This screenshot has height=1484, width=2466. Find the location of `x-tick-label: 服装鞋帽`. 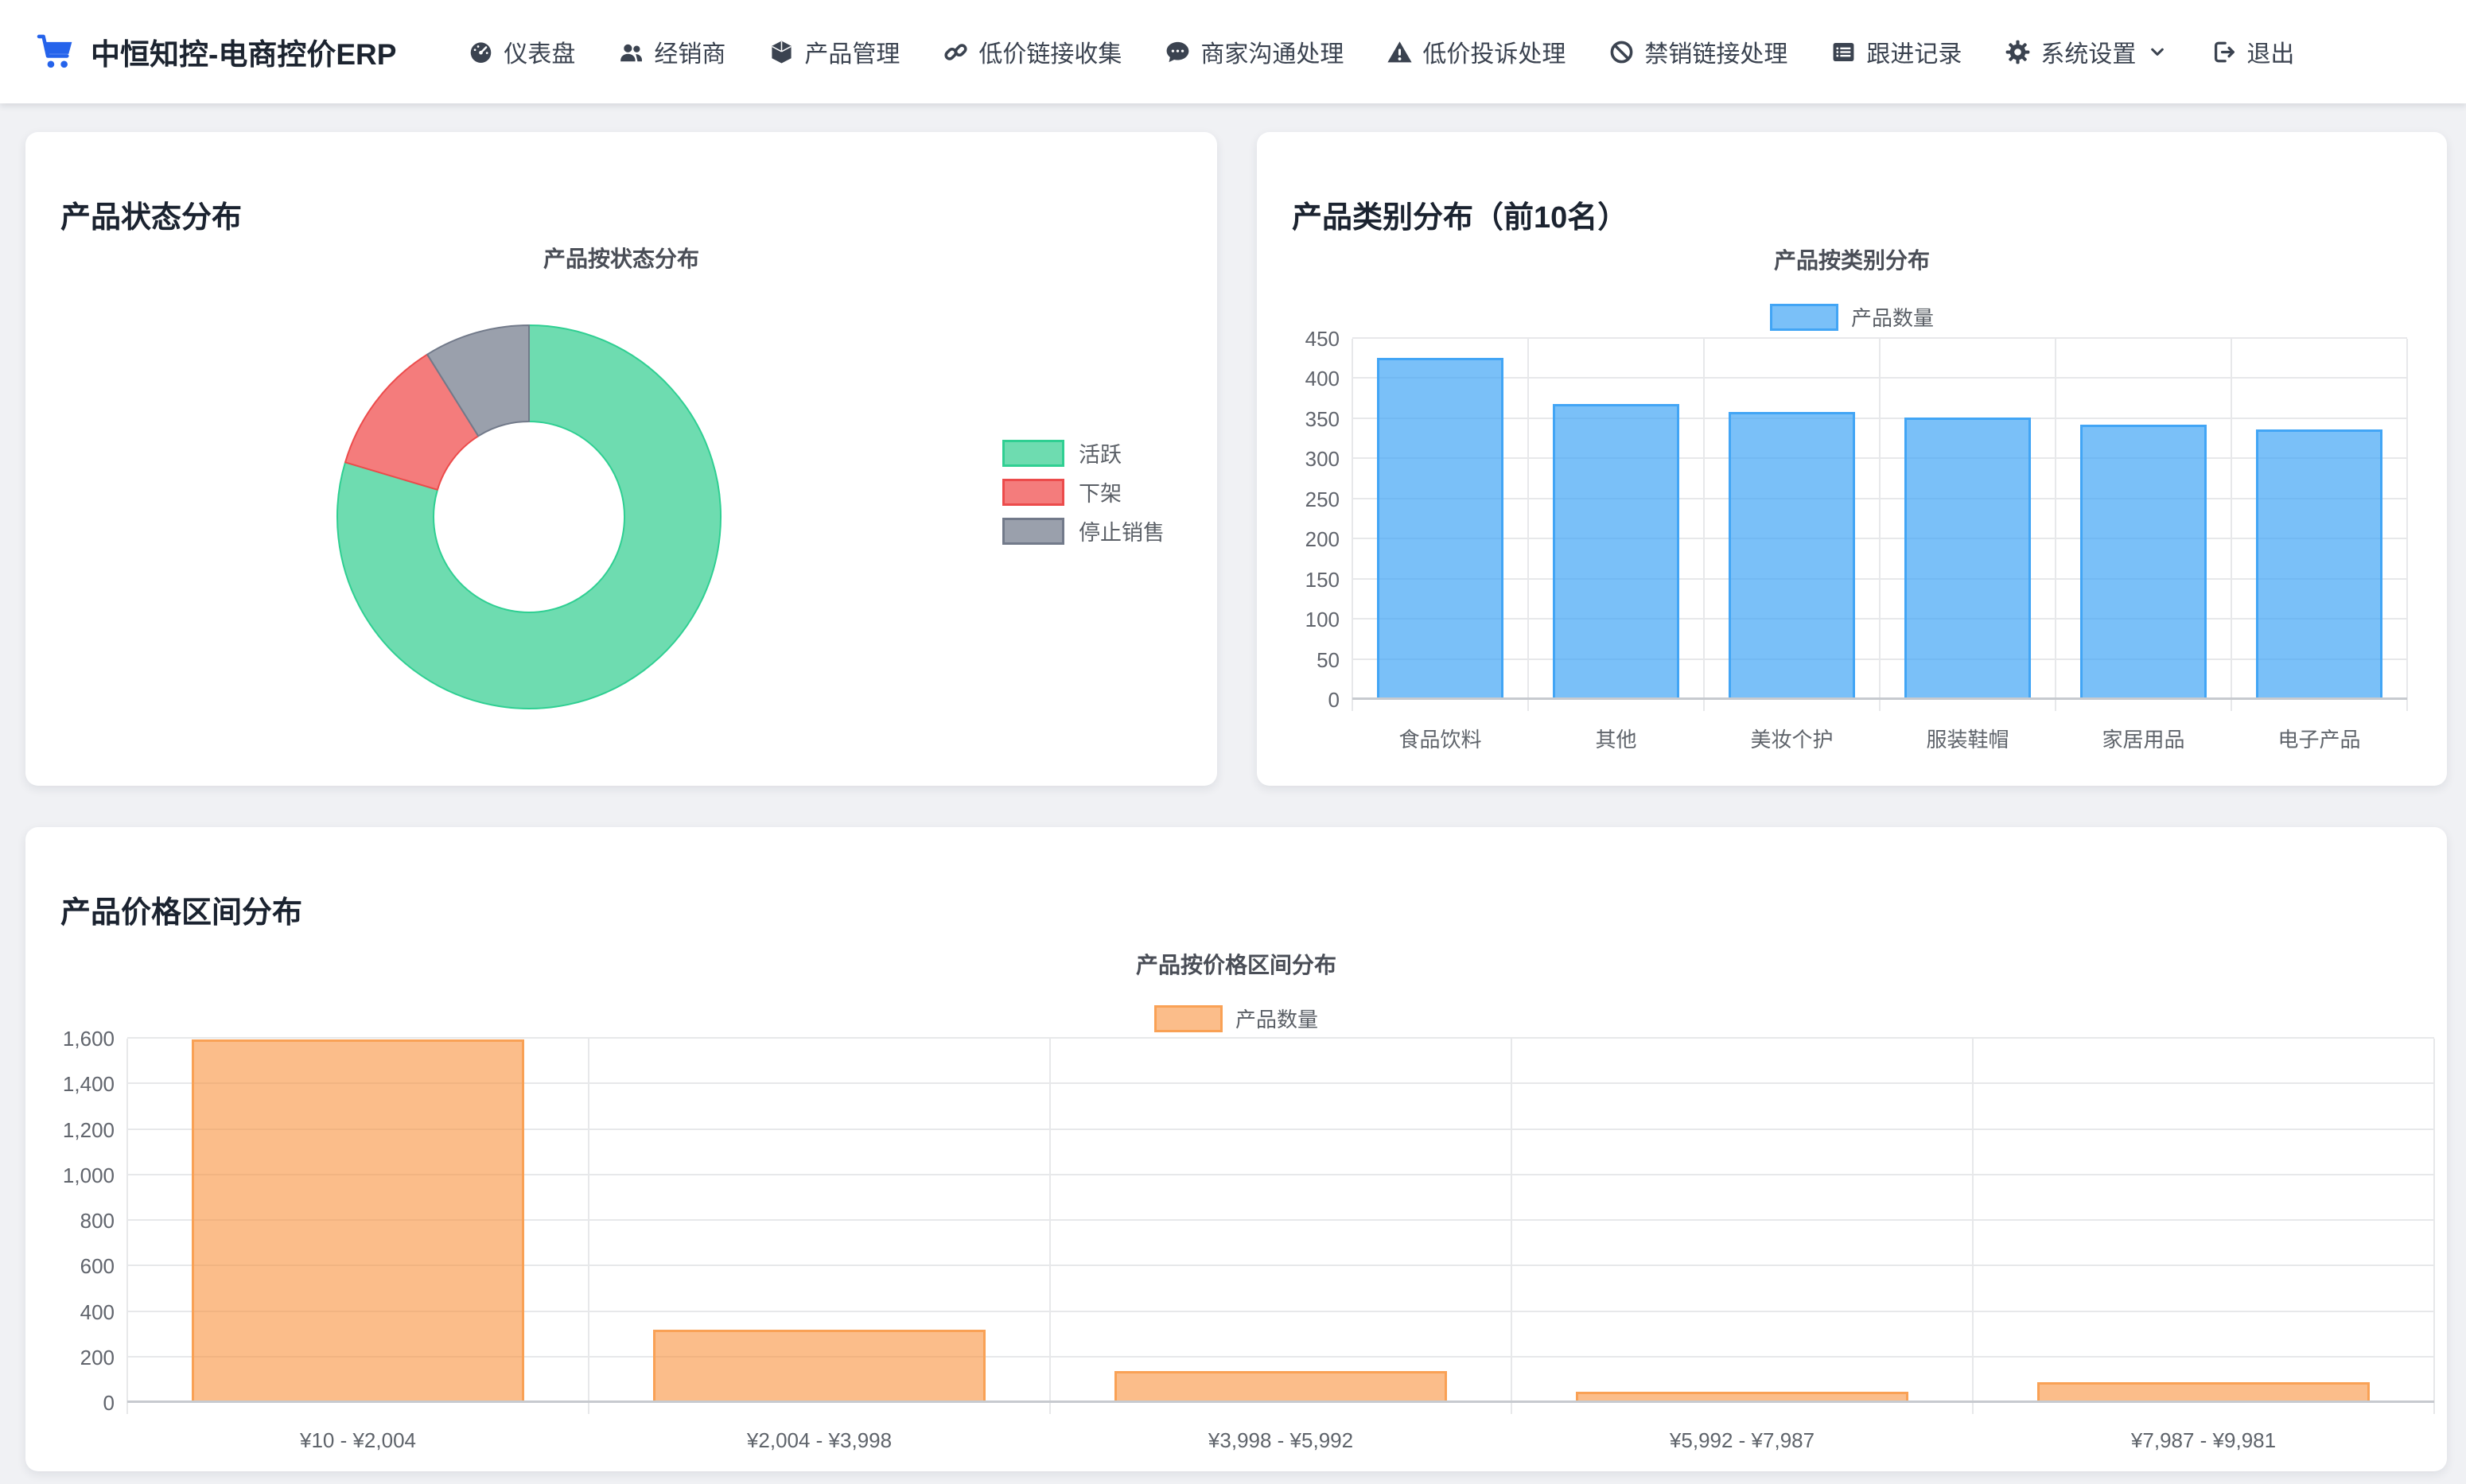

x-tick-label: 服装鞋帽 is located at coordinates (1968, 740).